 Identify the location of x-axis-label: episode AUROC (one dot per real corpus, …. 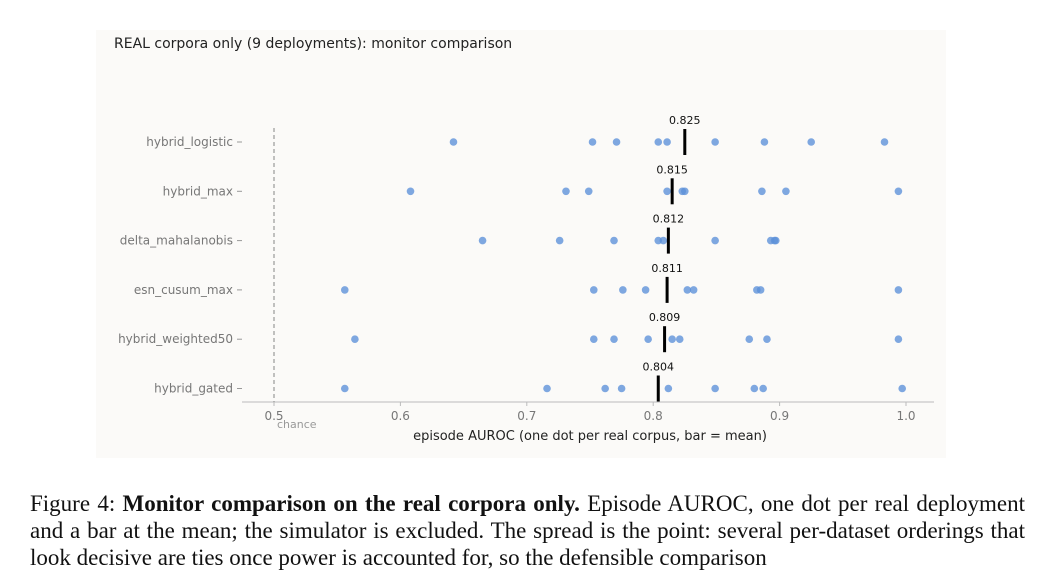
(590, 436).